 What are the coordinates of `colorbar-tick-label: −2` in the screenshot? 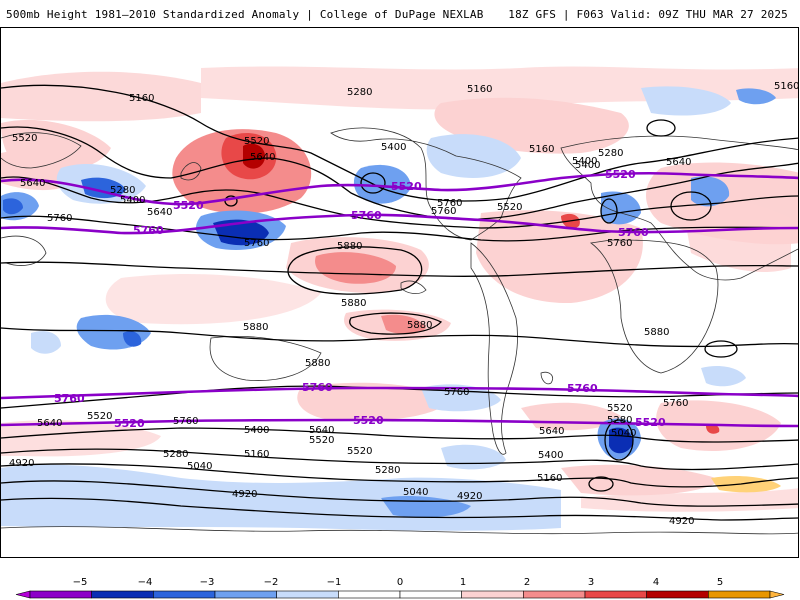 It's located at (271, 582).